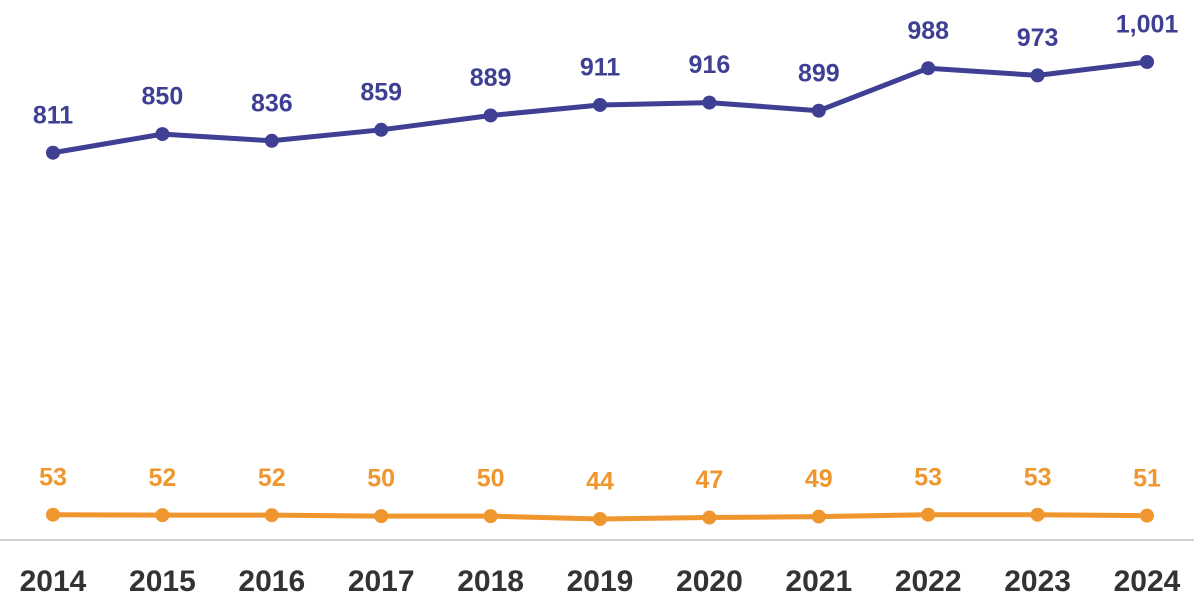 This screenshot has width=1194, height=598. What do you see at coordinates (53, 115) in the screenshot?
I see `data-label: 811` at bounding box center [53, 115].